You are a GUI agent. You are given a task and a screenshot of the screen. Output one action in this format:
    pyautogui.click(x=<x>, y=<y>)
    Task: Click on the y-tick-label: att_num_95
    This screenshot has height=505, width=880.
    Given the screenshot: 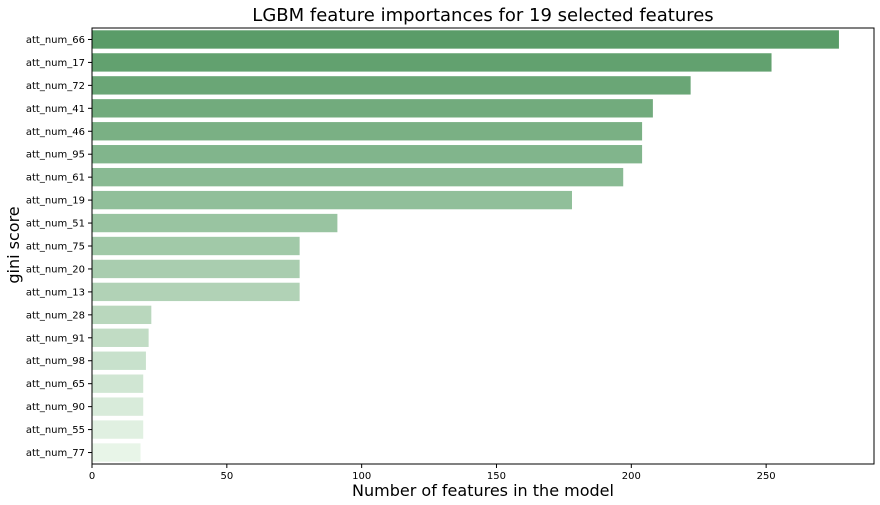 What is the action you would take?
    pyautogui.click(x=55, y=155)
    